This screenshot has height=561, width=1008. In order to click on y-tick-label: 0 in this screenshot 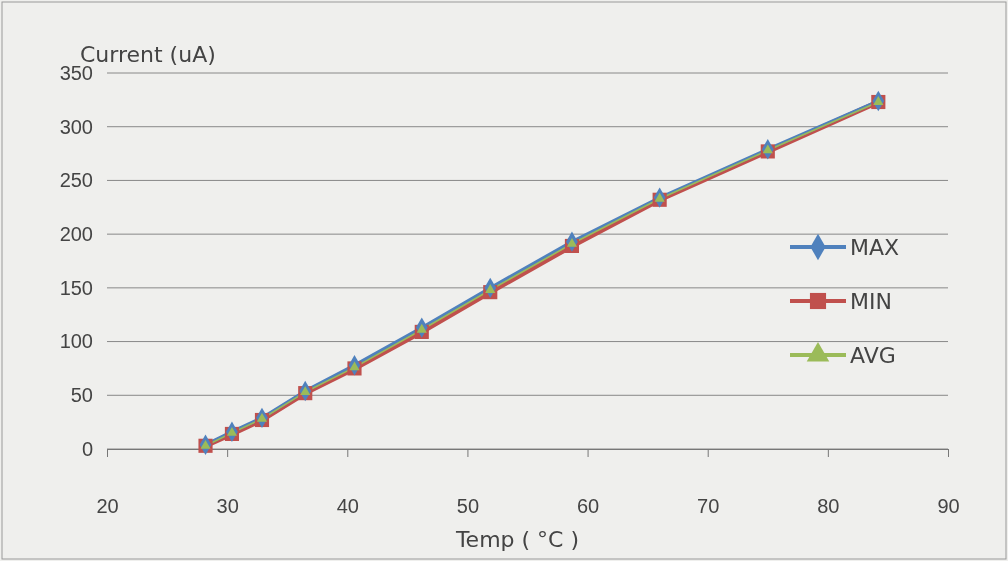, I will do `click(87, 448)`.